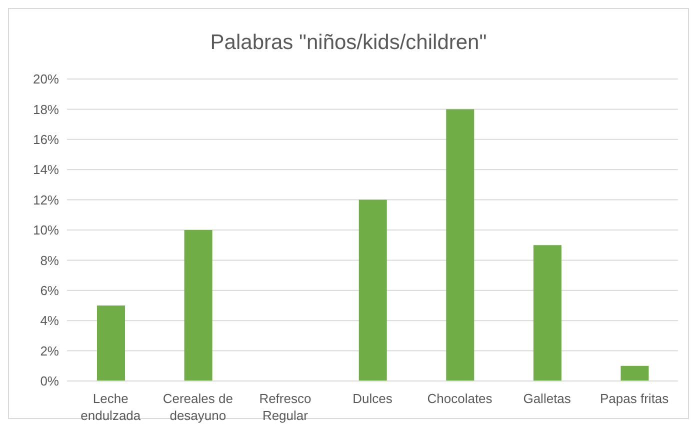 The height and width of the screenshot is (425, 695). What do you see at coordinates (348, 43) in the screenshot?
I see `chart-title: Palabras "niños/kids/children"` at bounding box center [348, 43].